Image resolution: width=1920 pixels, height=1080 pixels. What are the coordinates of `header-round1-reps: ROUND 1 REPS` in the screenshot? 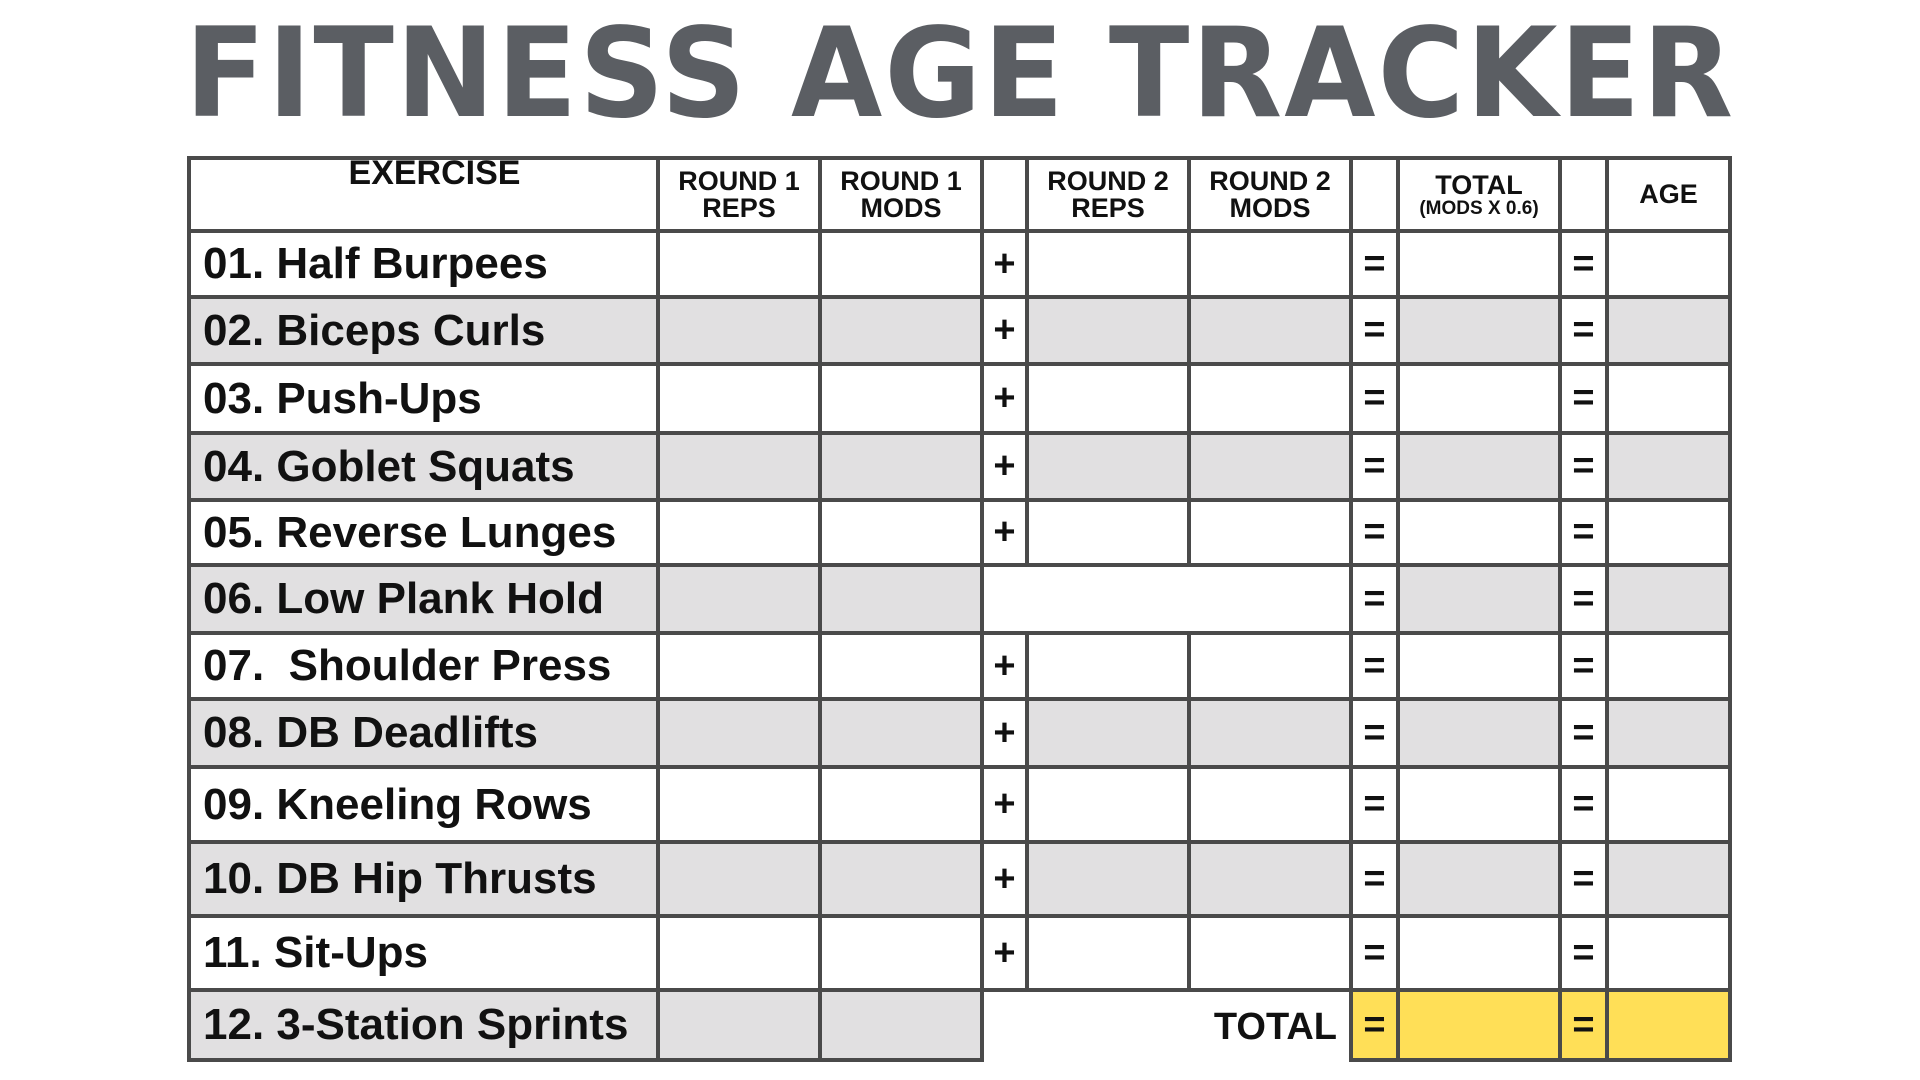 It's located at (741, 196).